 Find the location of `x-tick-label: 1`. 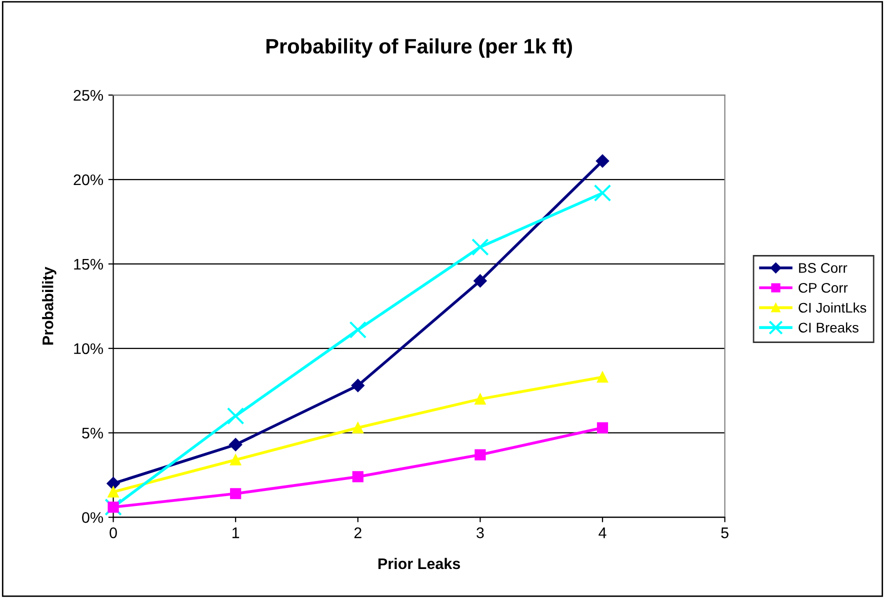

x-tick-label: 1 is located at coordinates (236, 533).